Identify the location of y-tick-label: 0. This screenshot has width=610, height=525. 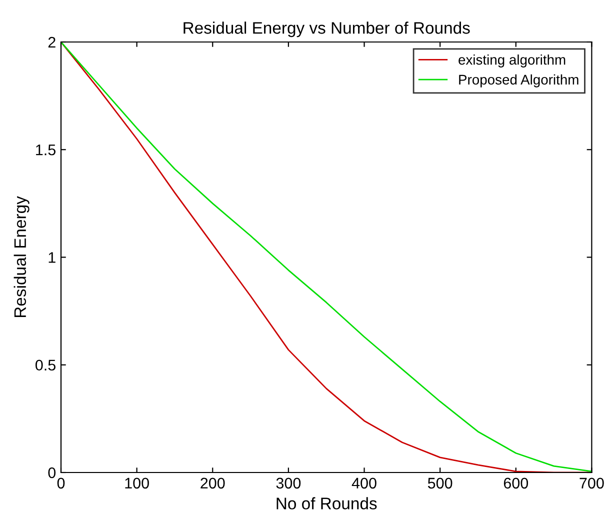
(52, 472).